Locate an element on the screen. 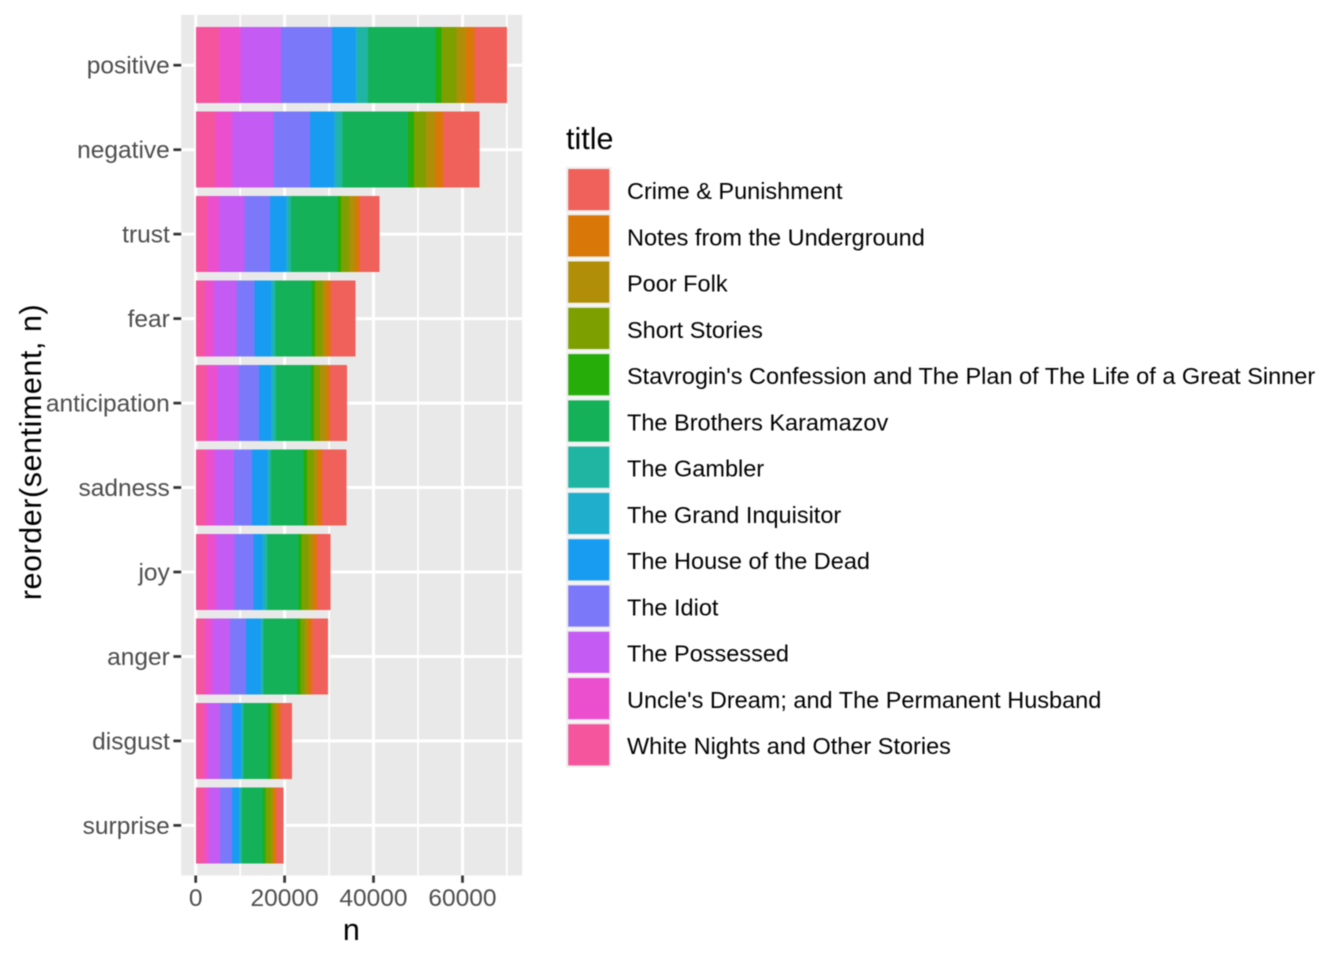  svg-text: The Gambler is located at coordinates (695, 469).